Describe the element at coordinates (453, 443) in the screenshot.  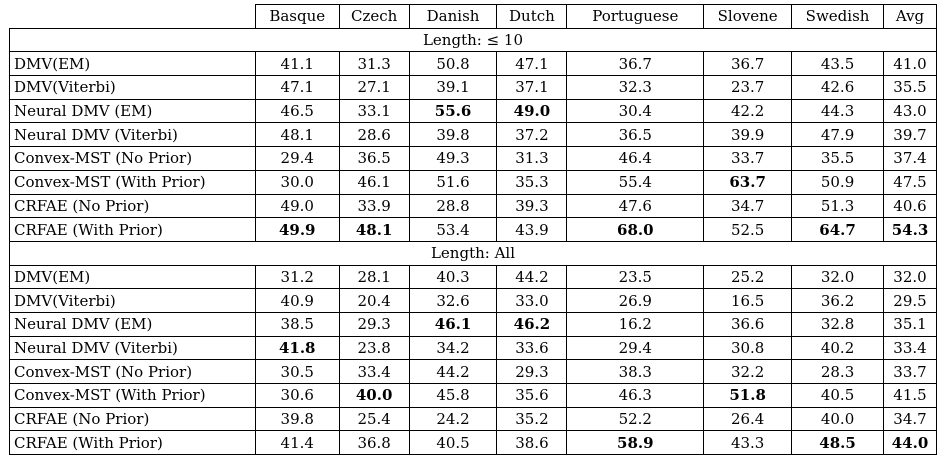
I see `score-cell: 40.5` at that location.